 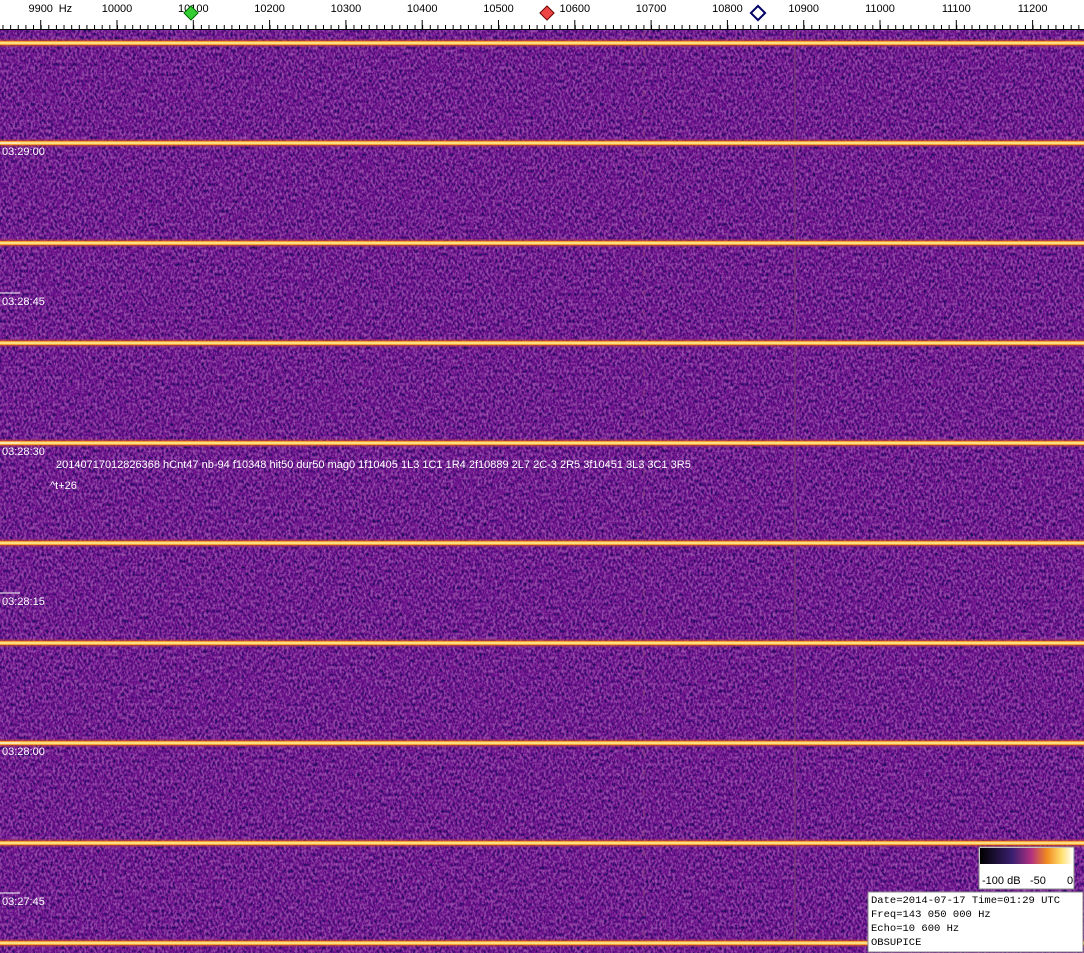 I want to click on tick-label: 11200, so click(x=1033, y=9).